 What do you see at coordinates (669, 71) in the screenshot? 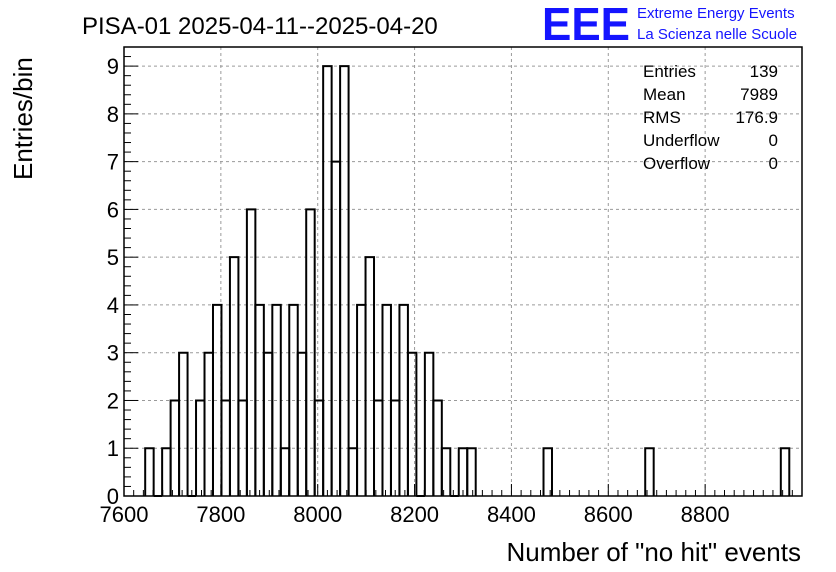
I see `stats-label: Entries` at bounding box center [669, 71].